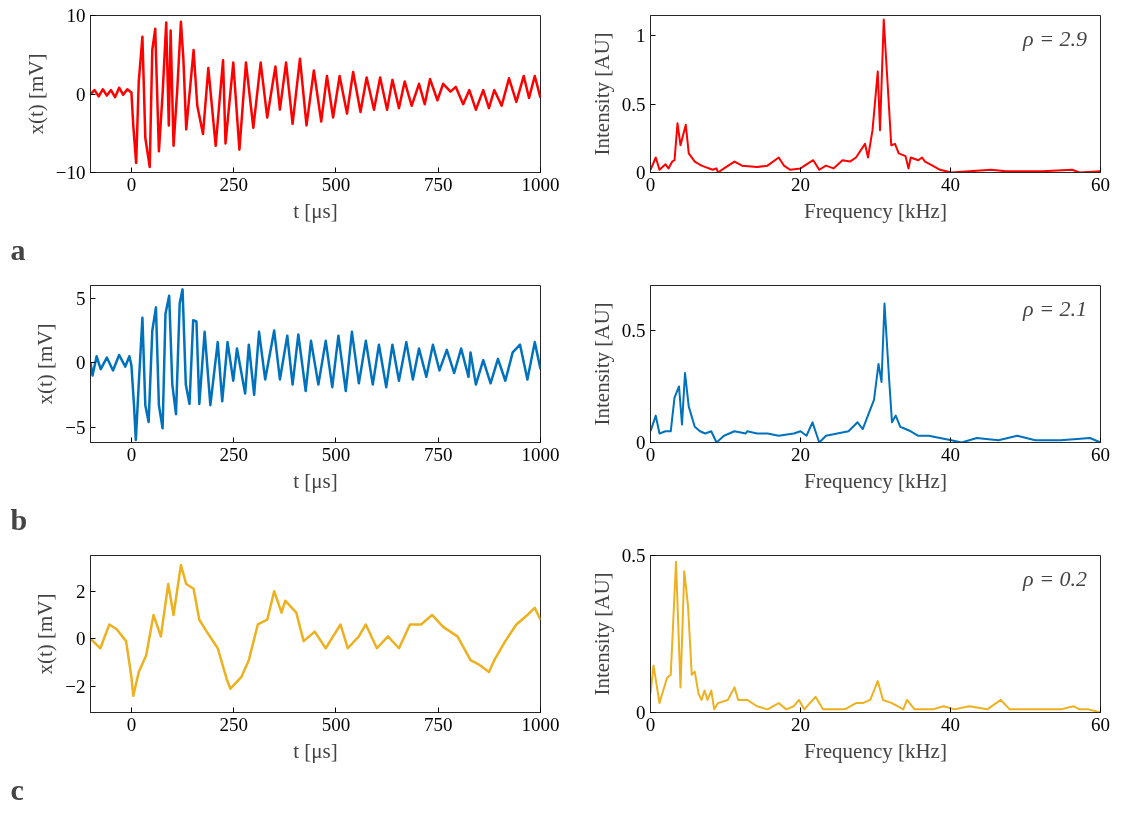 This screenshot has width=1135, height=830. Describe the element at coordinates (1054, 39) in the screenshot. I see `annotation: ρ = 2.9` at that location.